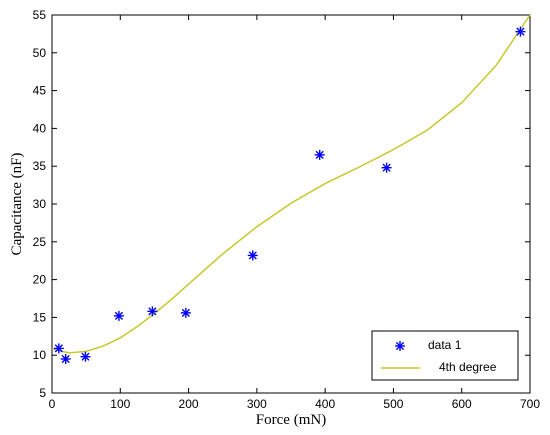 The image size is (550, 435). Describe the element at coordinates (291, 420) in the screenshot. I see `x-axis-title: Force (mN)` at that location.